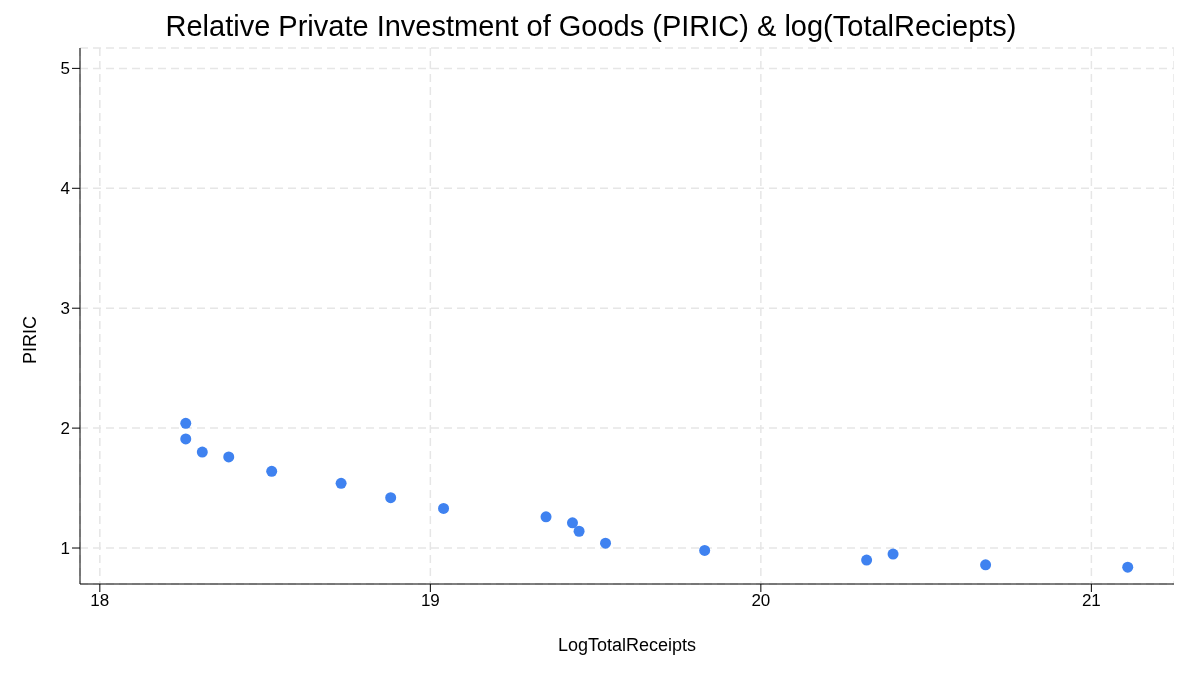 This screenshot has width=1182, height=682. Describe the element at coordinates (761, 601) in the screenshot. I see `x-tick-label: 20` at that location.